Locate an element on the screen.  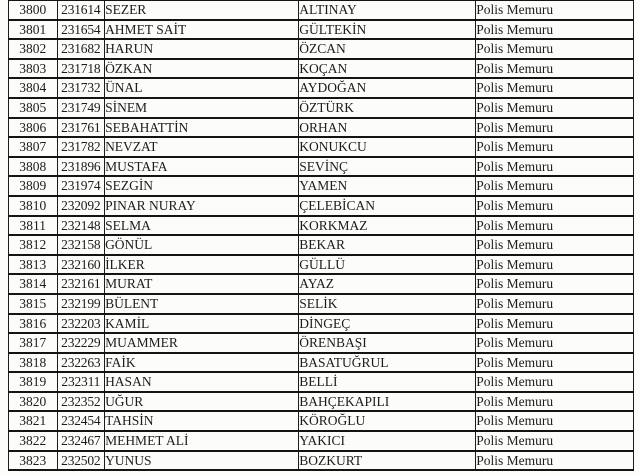
cell-registry-number: 232311 is located at coordinates (81, 382).